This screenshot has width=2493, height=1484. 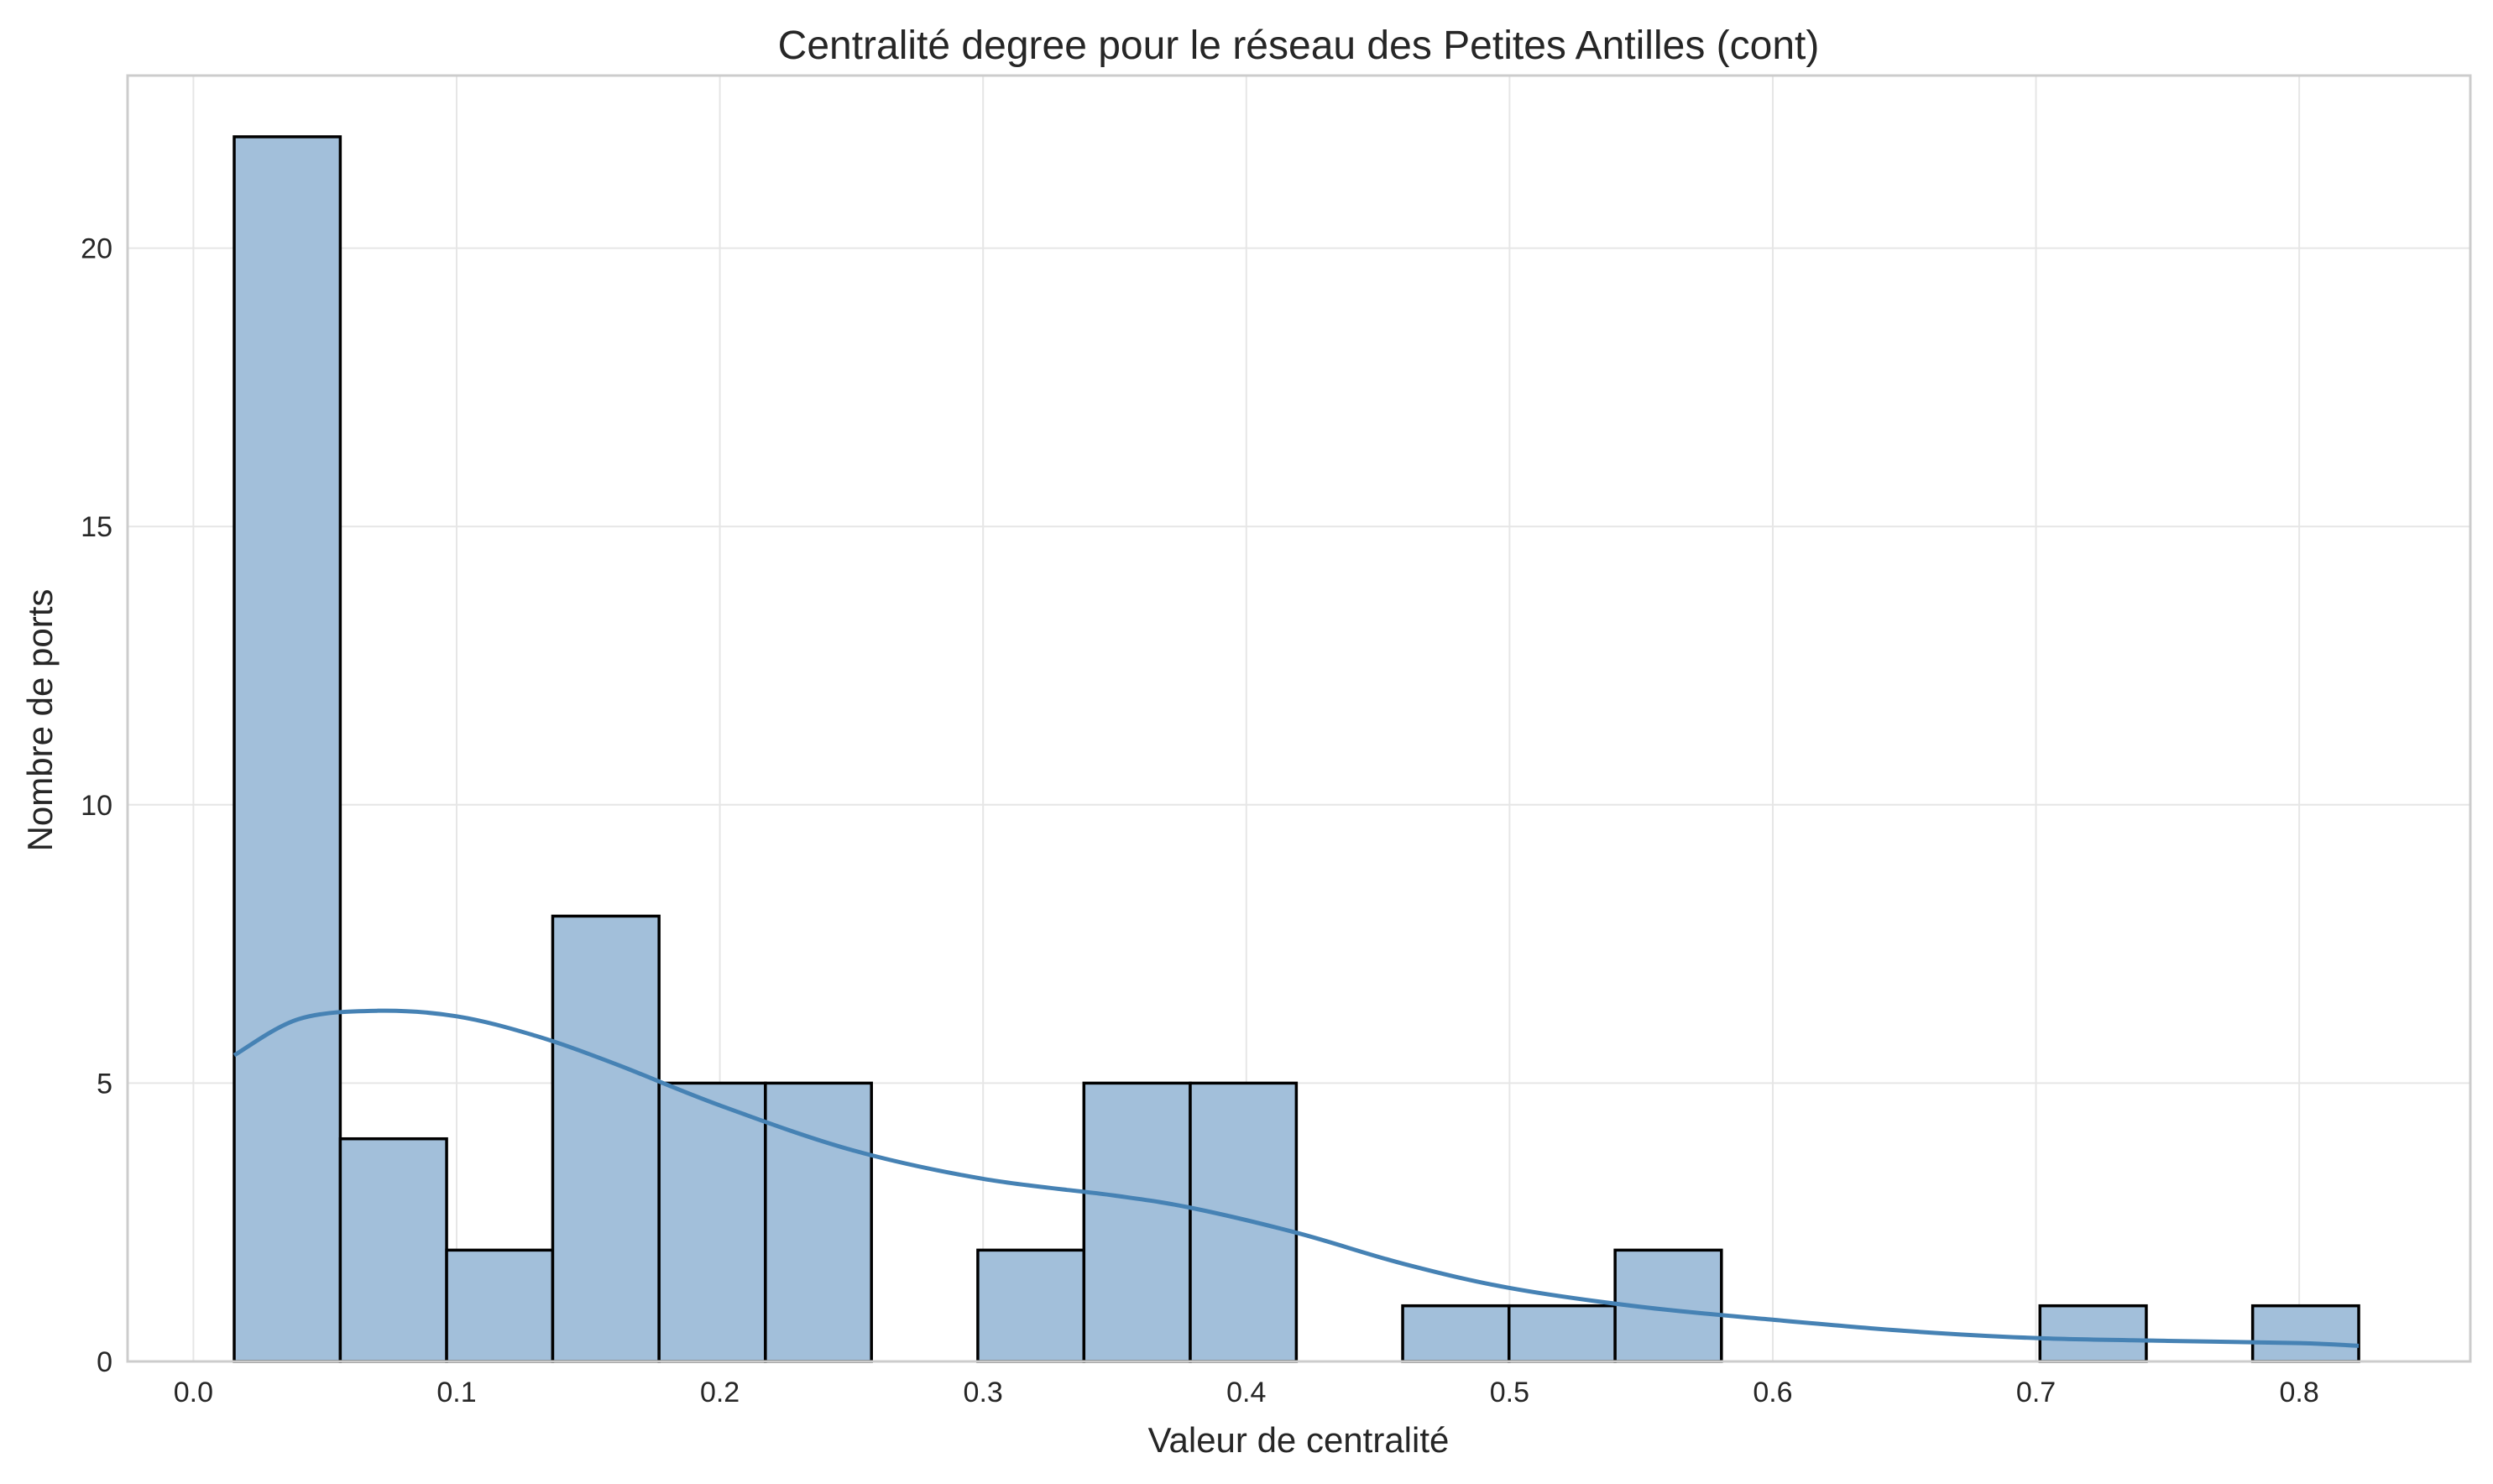 What do you see at coordinates (2036, 1392) in the screenshot?
I see `x-tick-label: 0.7` at bounding box center [2036, 1392].